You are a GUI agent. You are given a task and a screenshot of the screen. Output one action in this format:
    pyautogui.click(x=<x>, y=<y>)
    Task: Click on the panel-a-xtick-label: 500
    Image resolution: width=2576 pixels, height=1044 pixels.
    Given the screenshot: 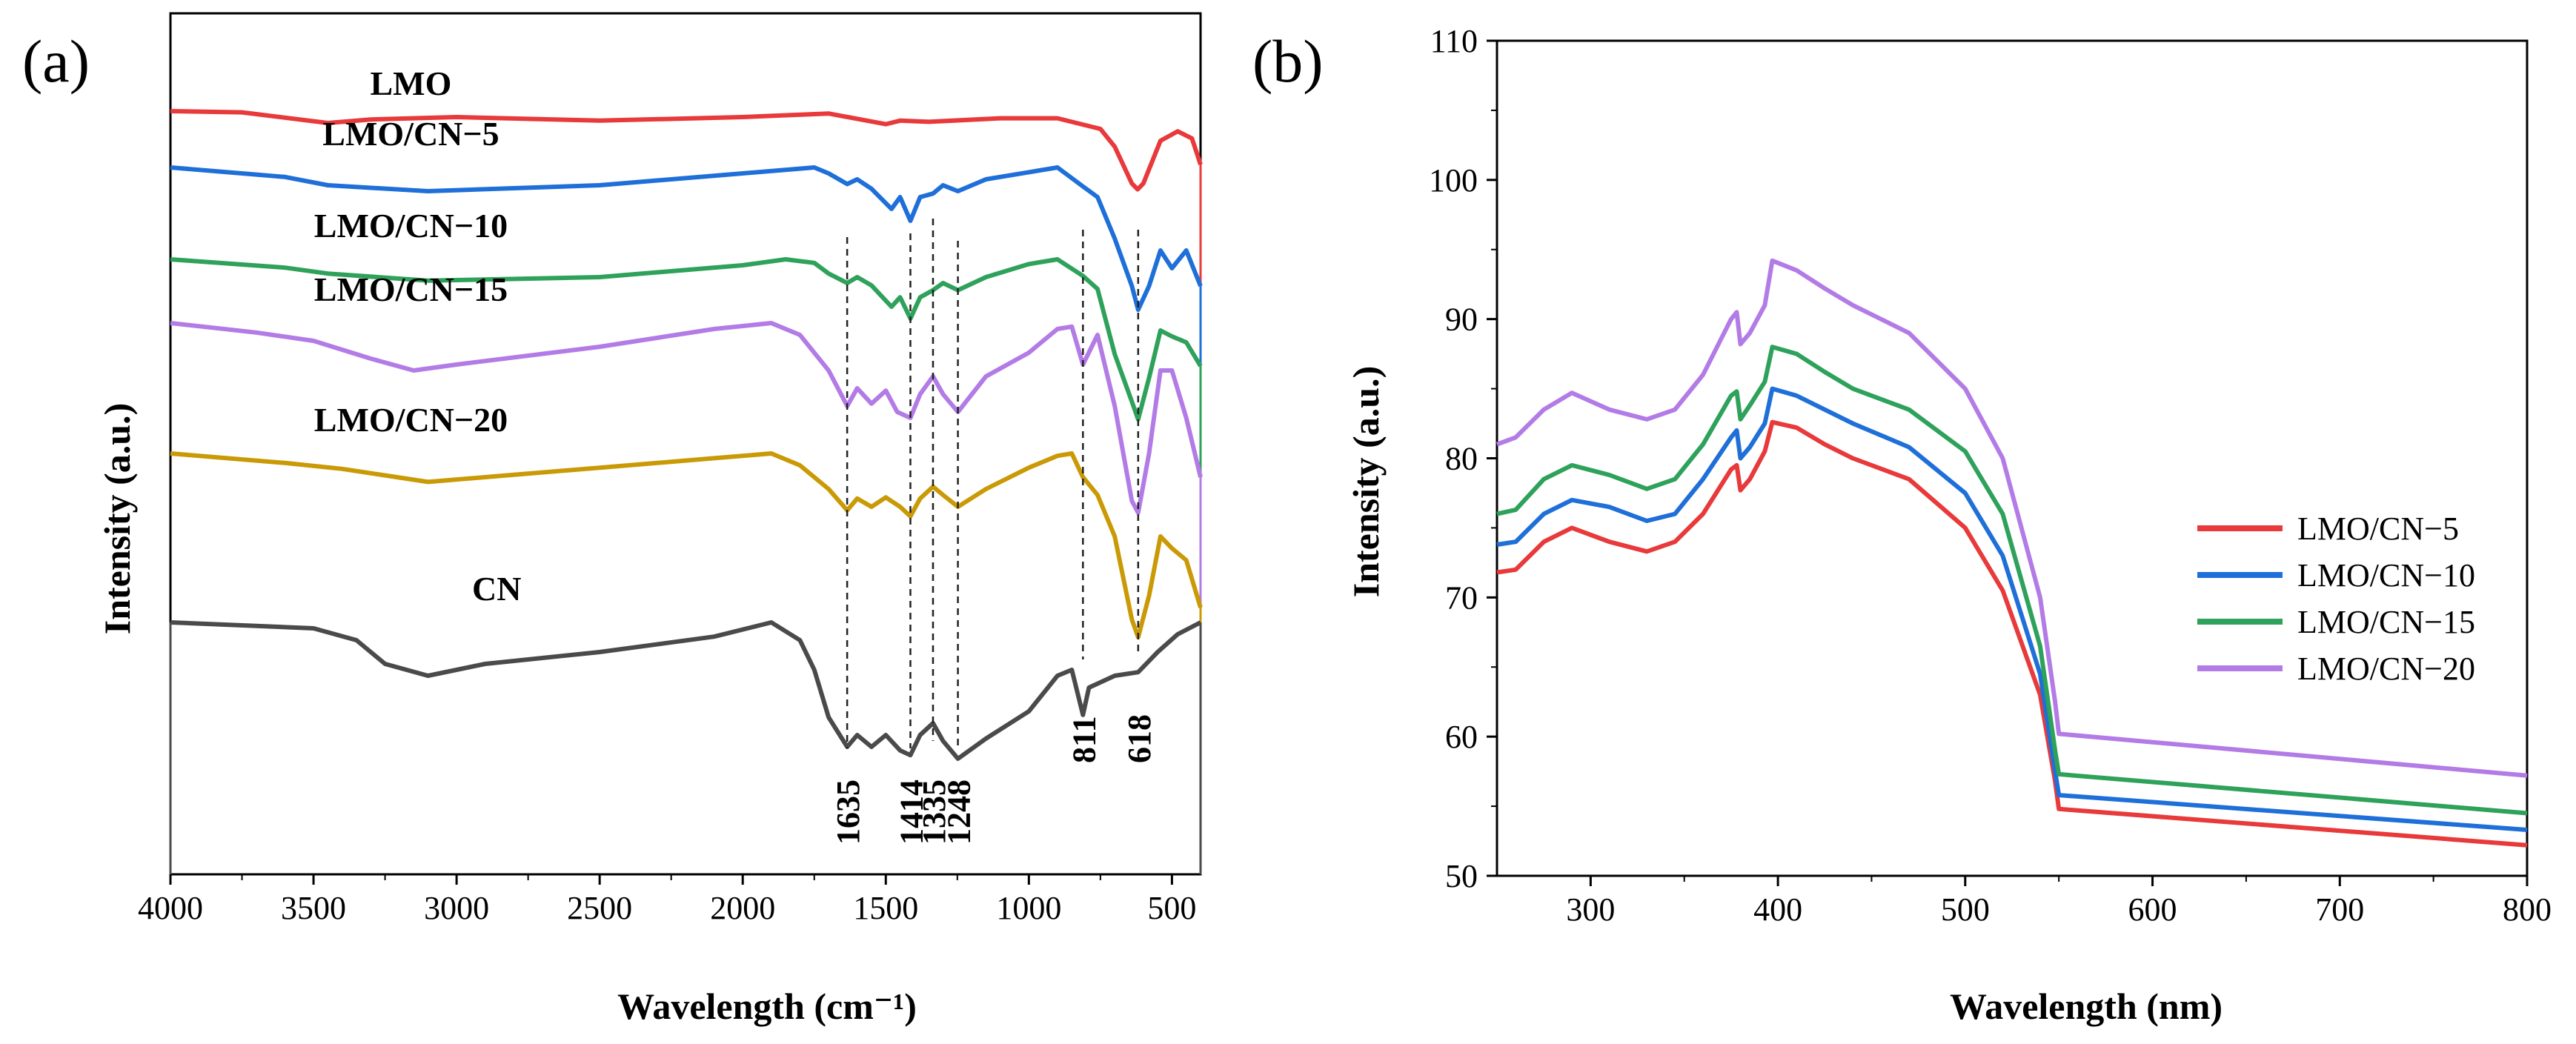 What is the action you would take?
    pyautogui.click(x=1171, y=908)
    